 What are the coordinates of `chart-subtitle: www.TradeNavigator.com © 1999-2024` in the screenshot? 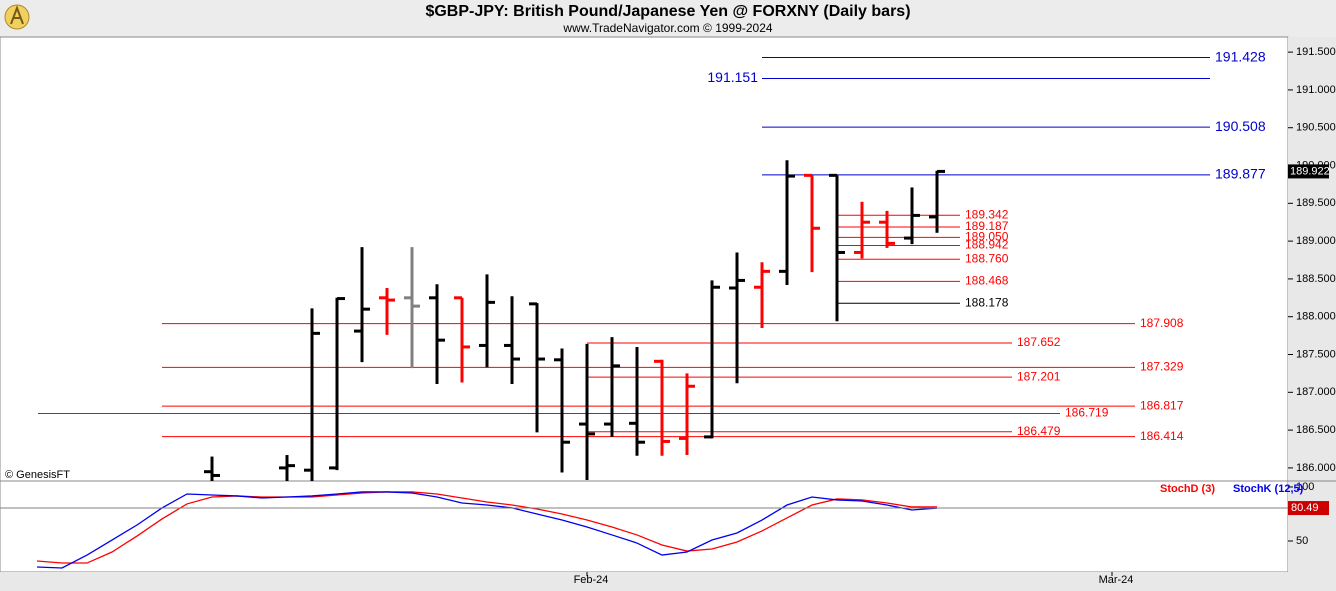 It's located at (667, 28).